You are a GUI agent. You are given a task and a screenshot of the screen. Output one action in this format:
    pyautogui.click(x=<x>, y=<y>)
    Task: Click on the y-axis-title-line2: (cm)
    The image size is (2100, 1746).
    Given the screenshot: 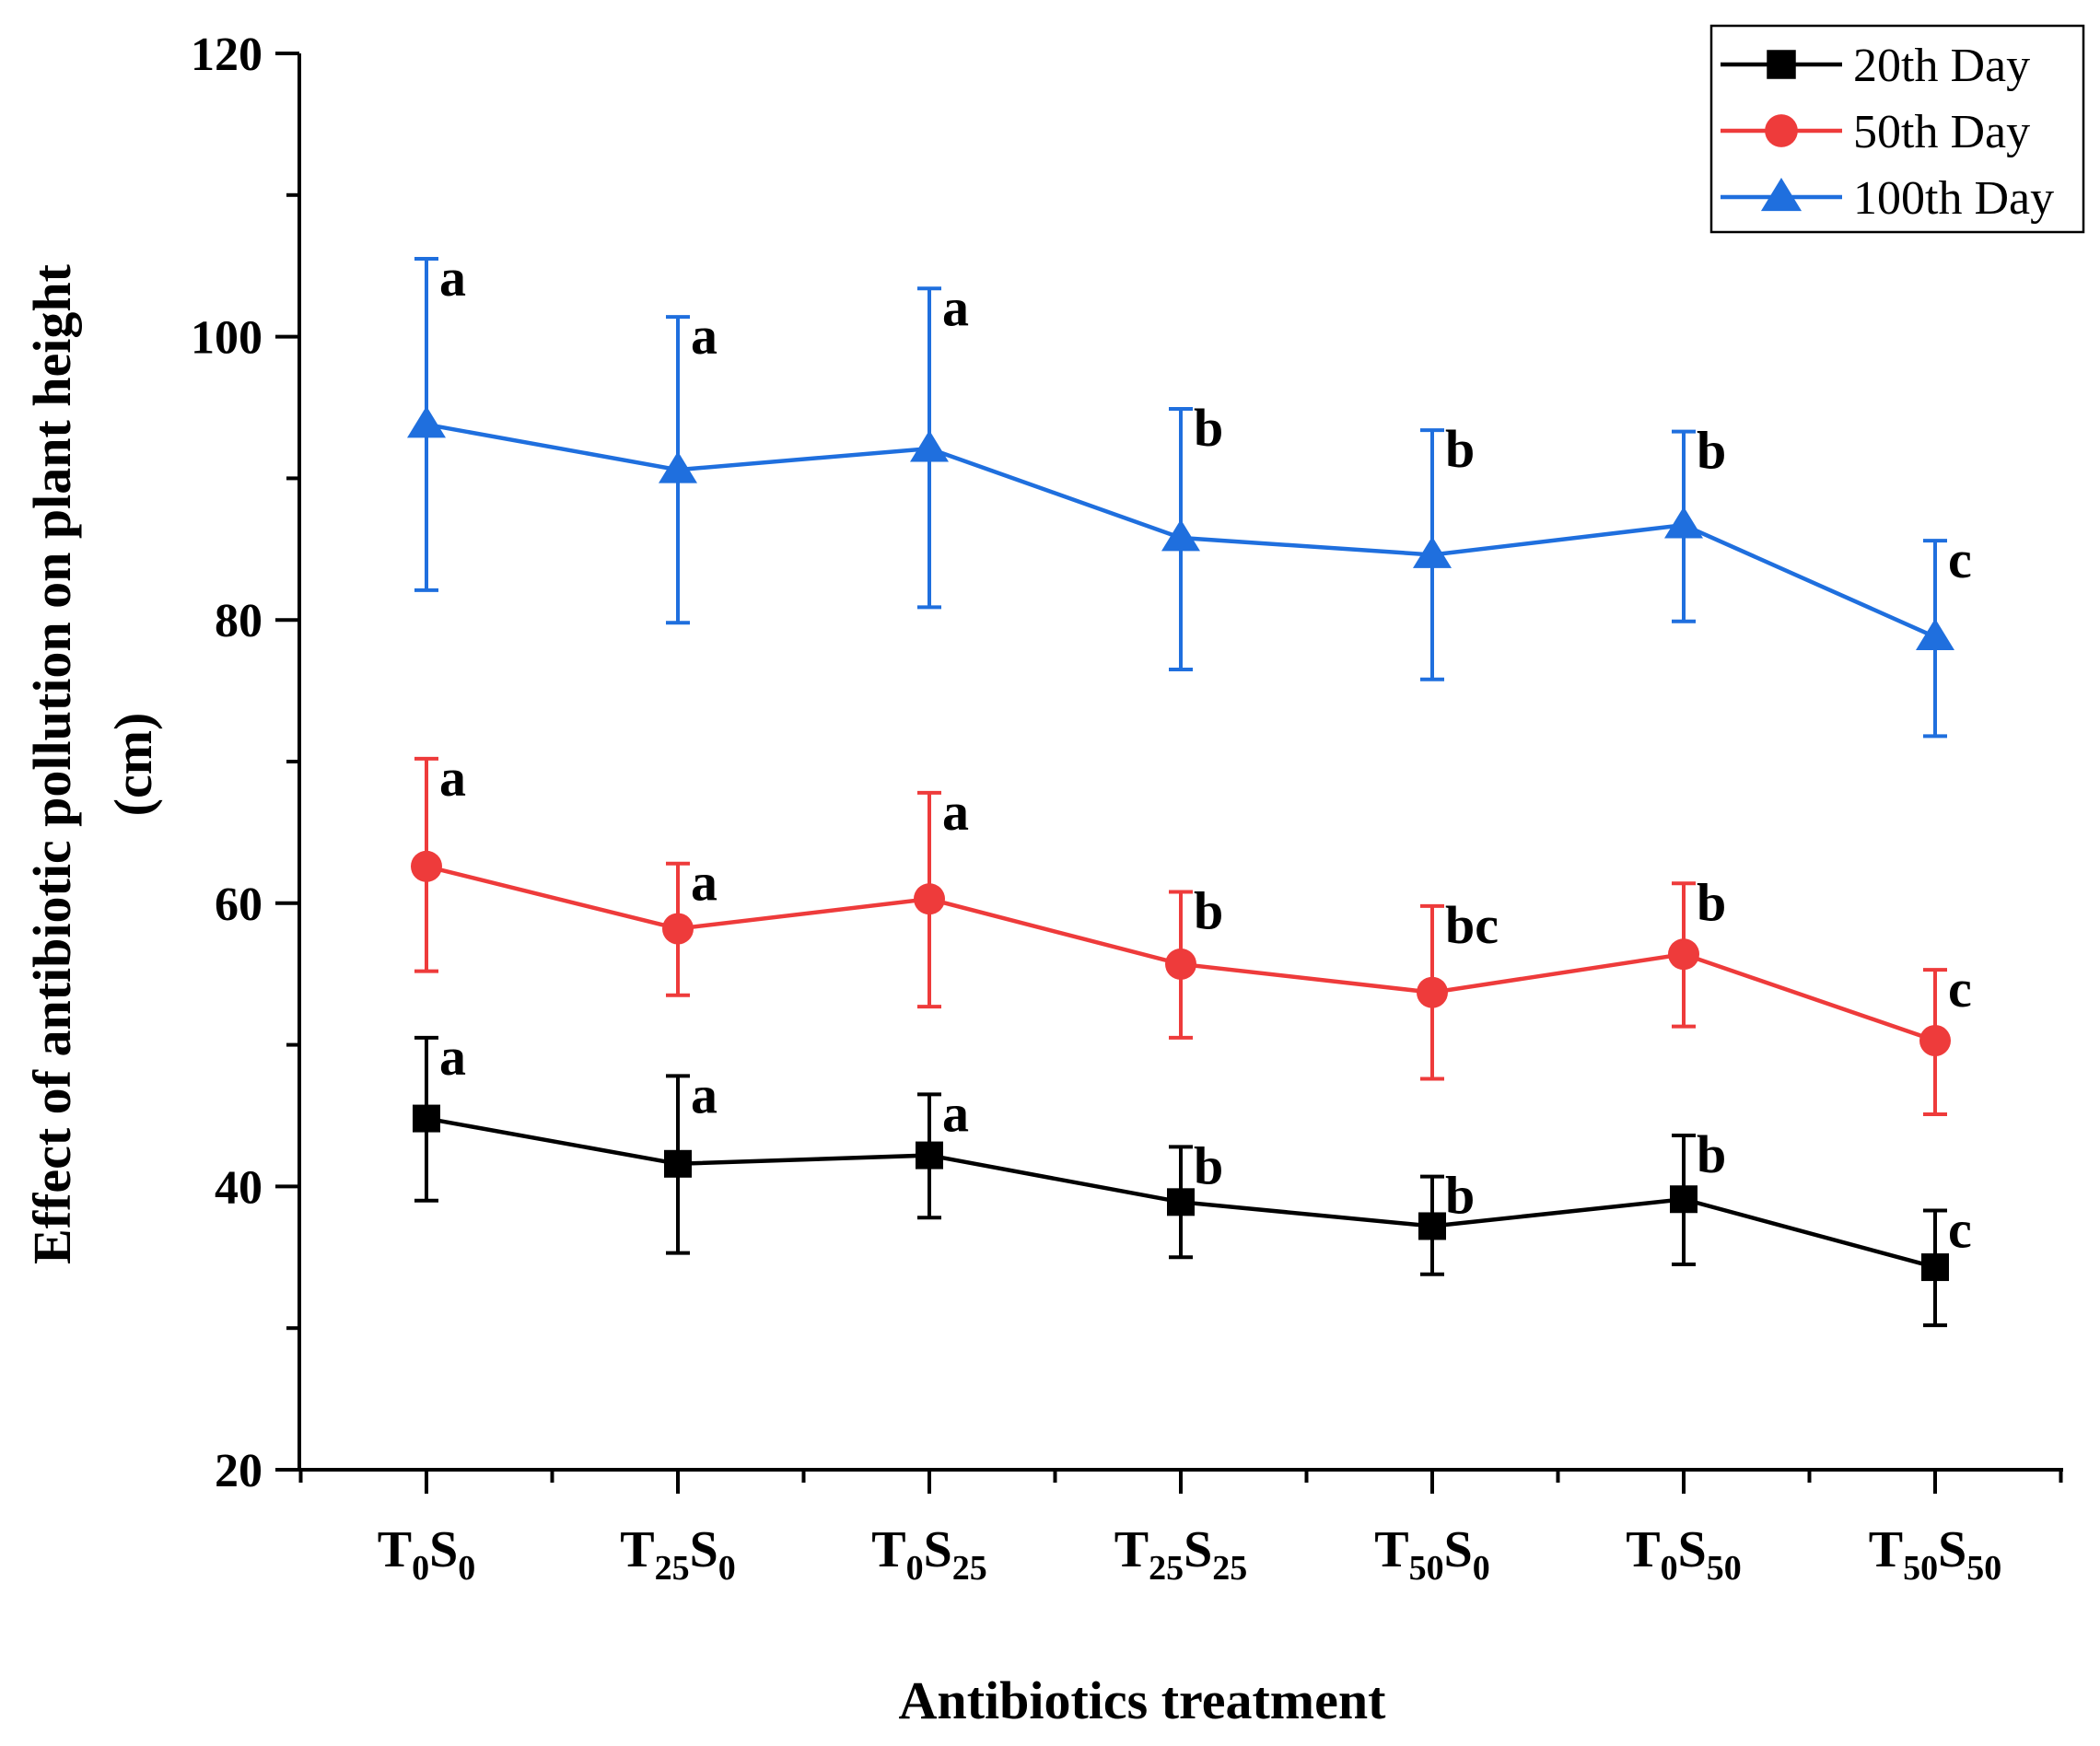 What is the action you would take?
    pyautogui.click(x=133, y=765)
    